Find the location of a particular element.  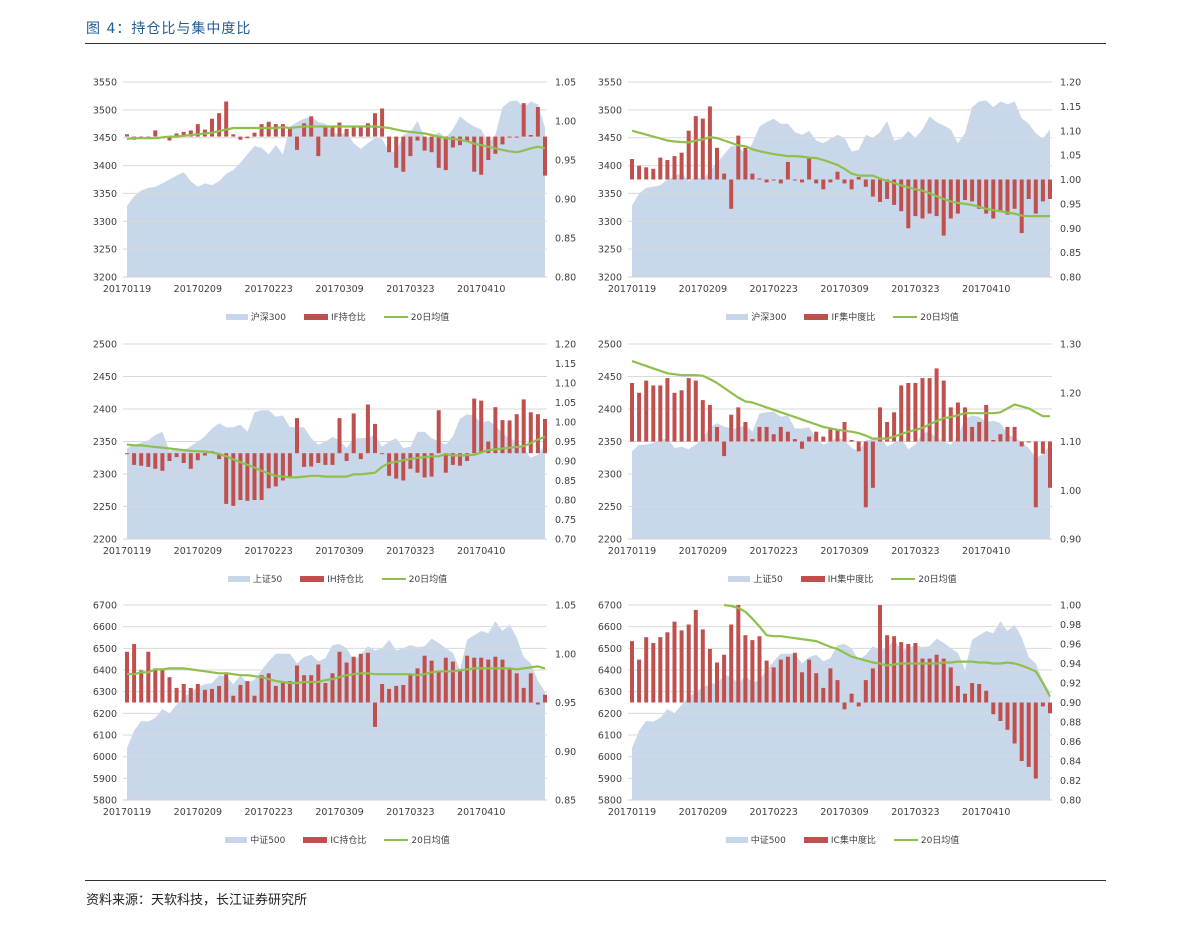

x-tick: 20170209 is located at coordinates (198, 289).